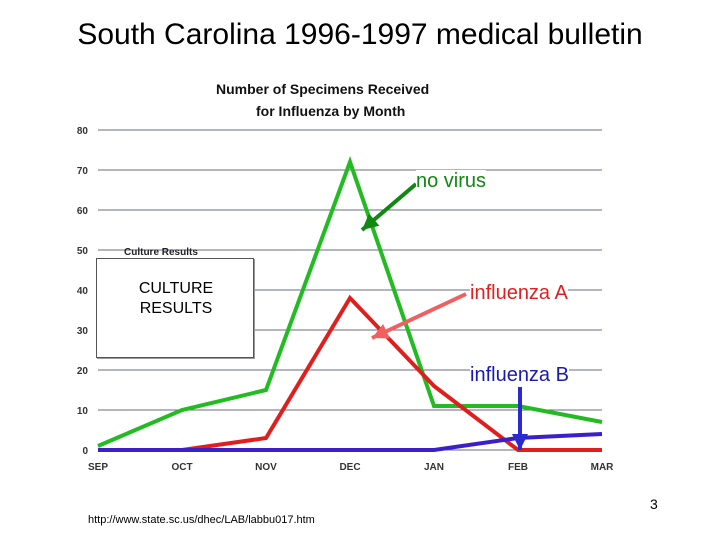 The image size is (720, 540). I want to click on arrow-no-virus-head, so click(371, 221).